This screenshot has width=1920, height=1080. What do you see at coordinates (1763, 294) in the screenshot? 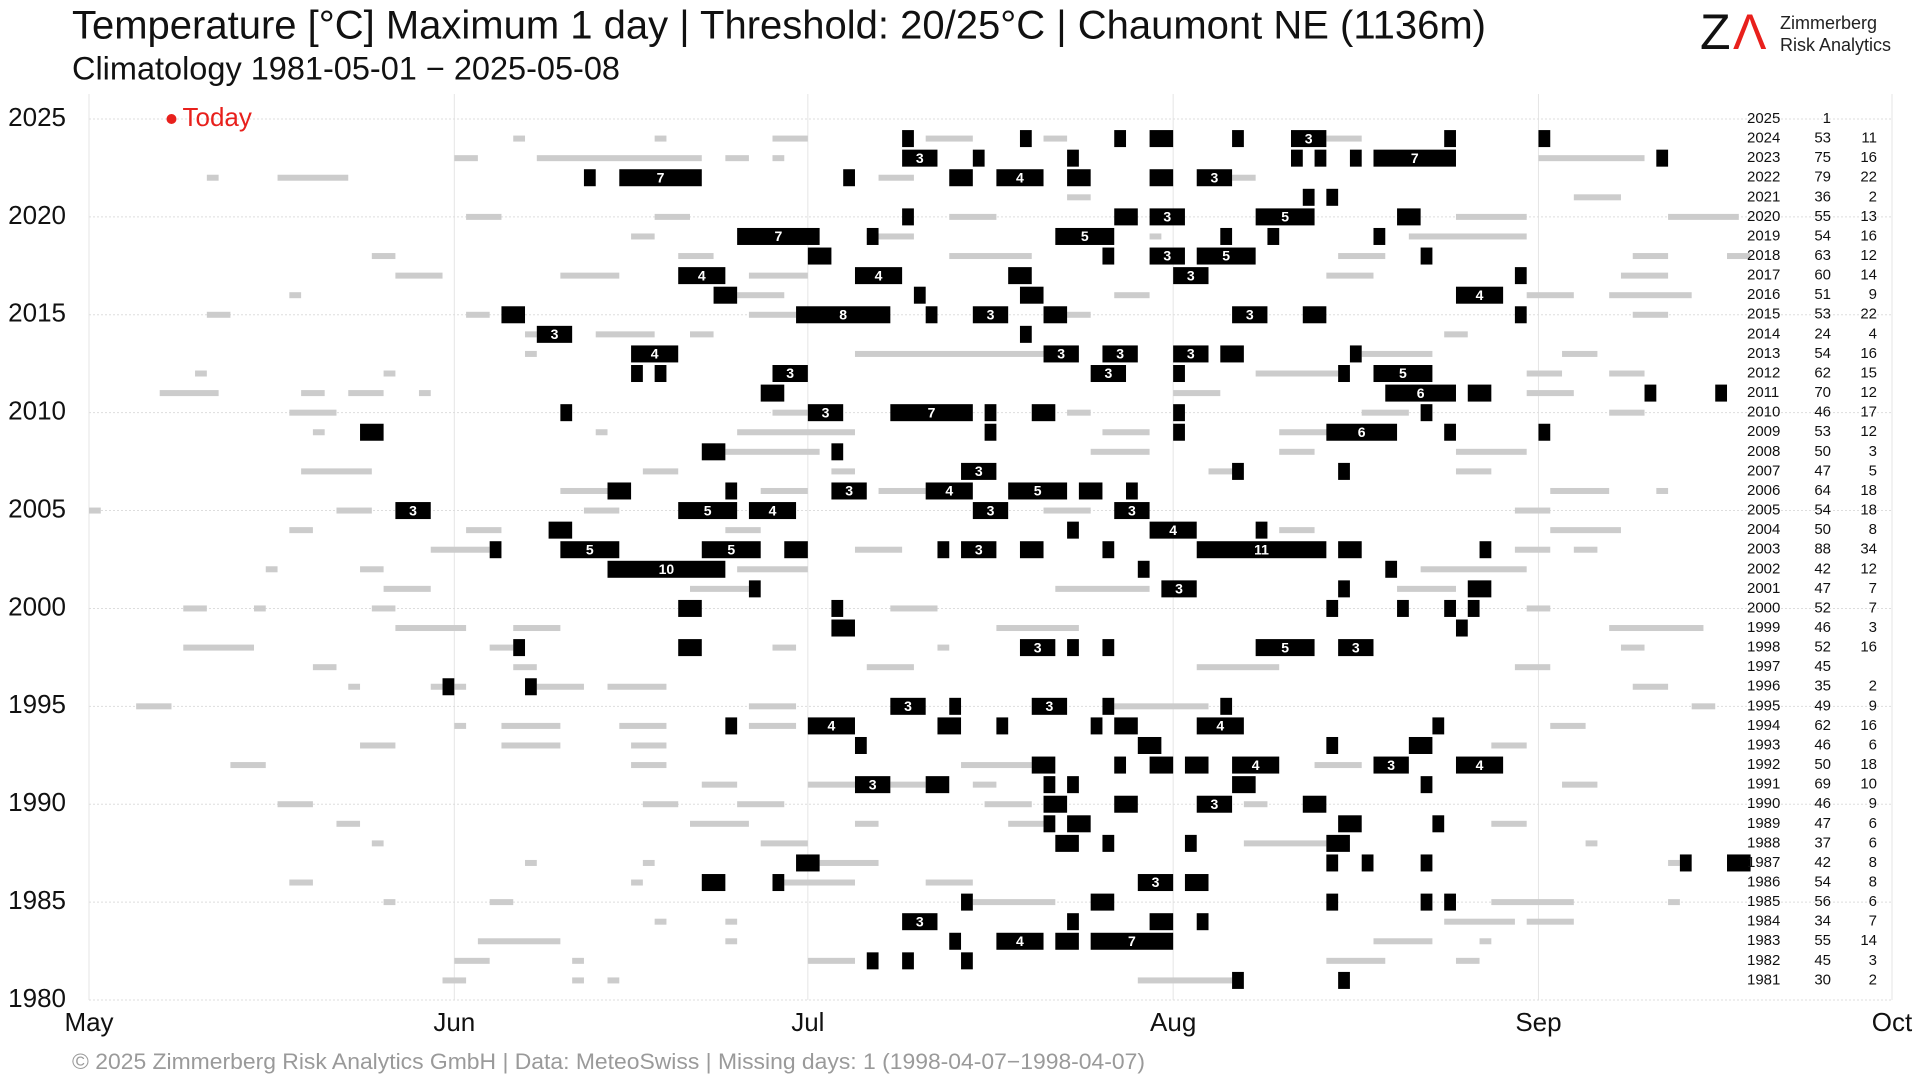
I see `row-year: 2016` at bounding box center [1763, 294].